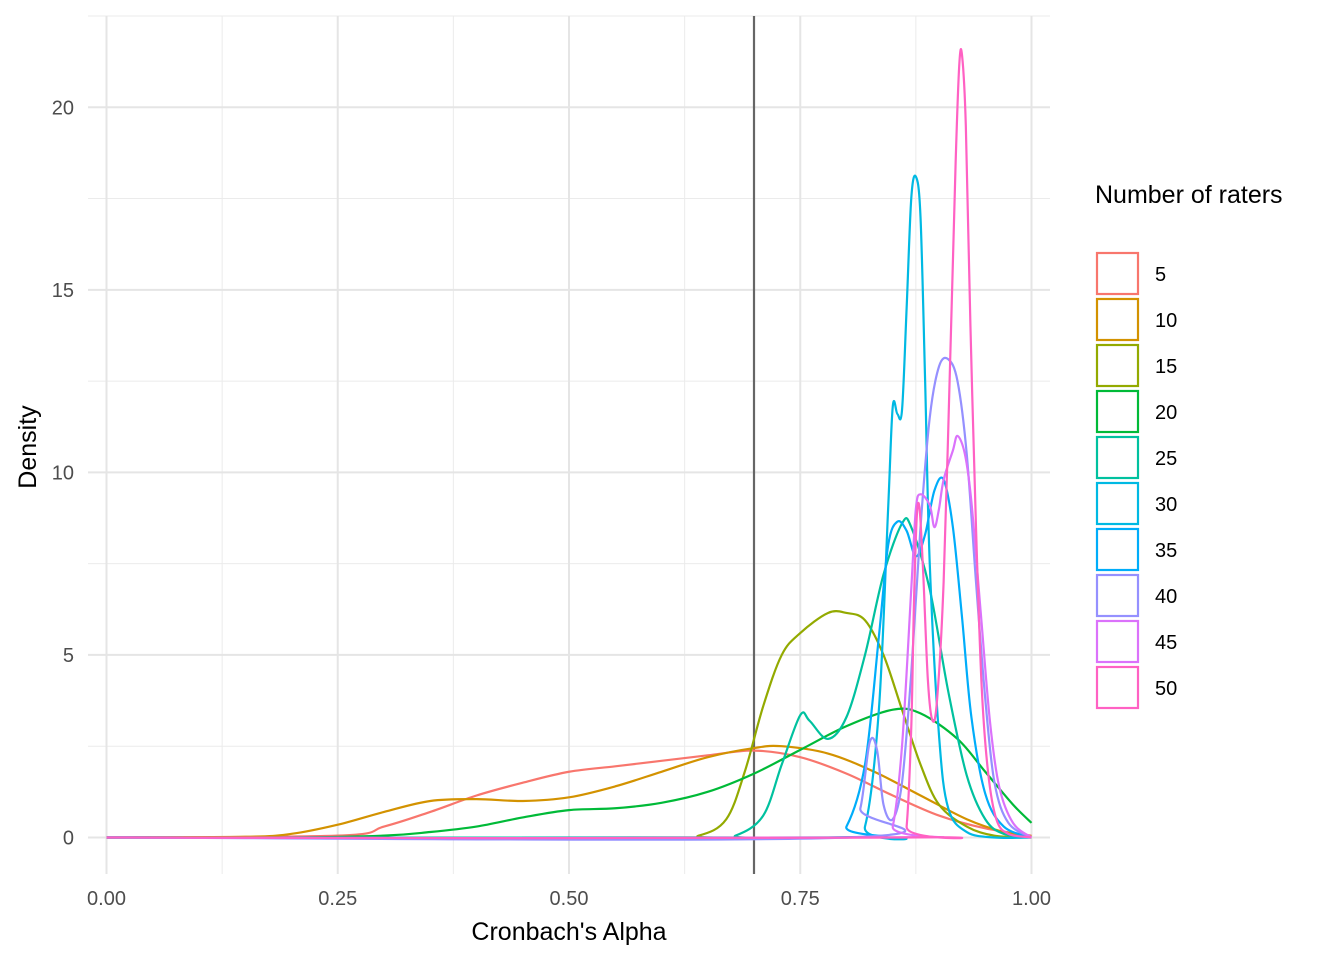  What do you see at coordinates (1031, 899) in the screenshot?
I see `x-tick-label: 1.00` at bounding box center [1031, 899].